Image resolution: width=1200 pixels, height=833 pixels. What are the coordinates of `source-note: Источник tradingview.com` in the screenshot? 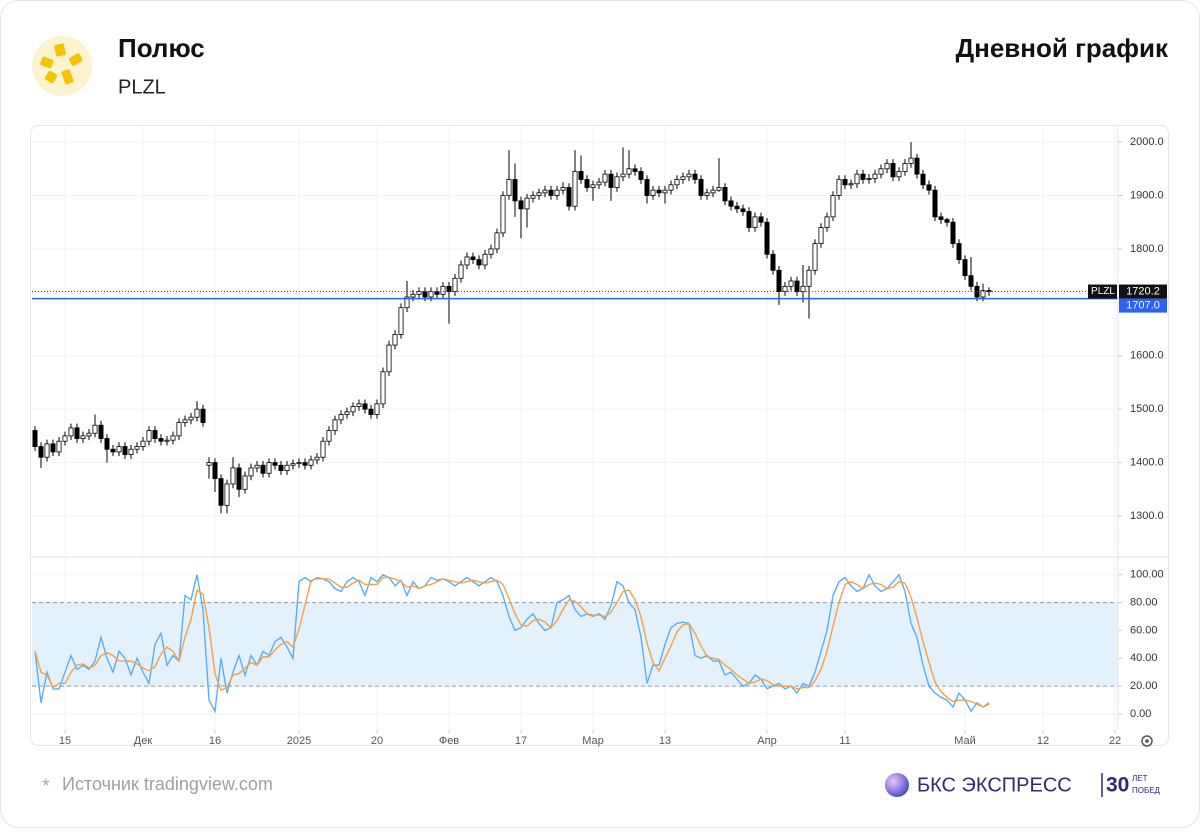 It's located at (167, 784).